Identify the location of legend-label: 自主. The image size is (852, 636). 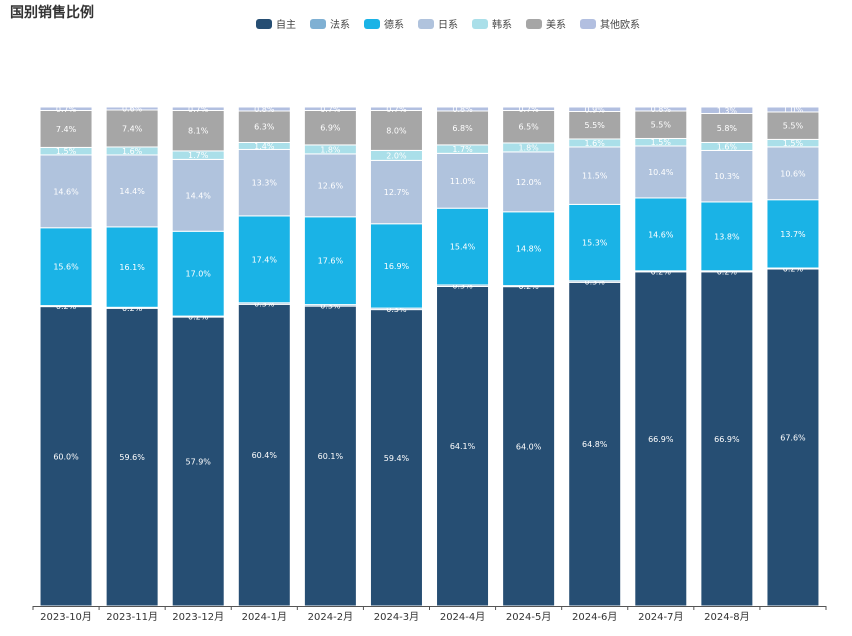
(286, 25).